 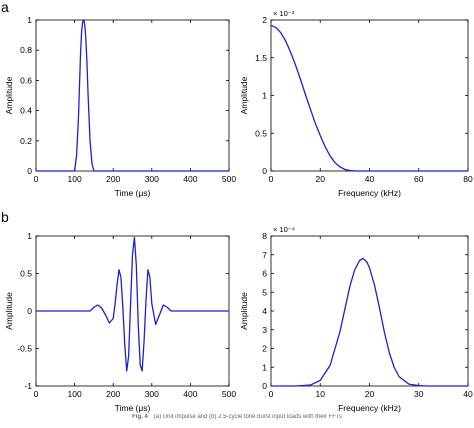 I want to click on y-tick-label: 5, so click(x=264, y=292).